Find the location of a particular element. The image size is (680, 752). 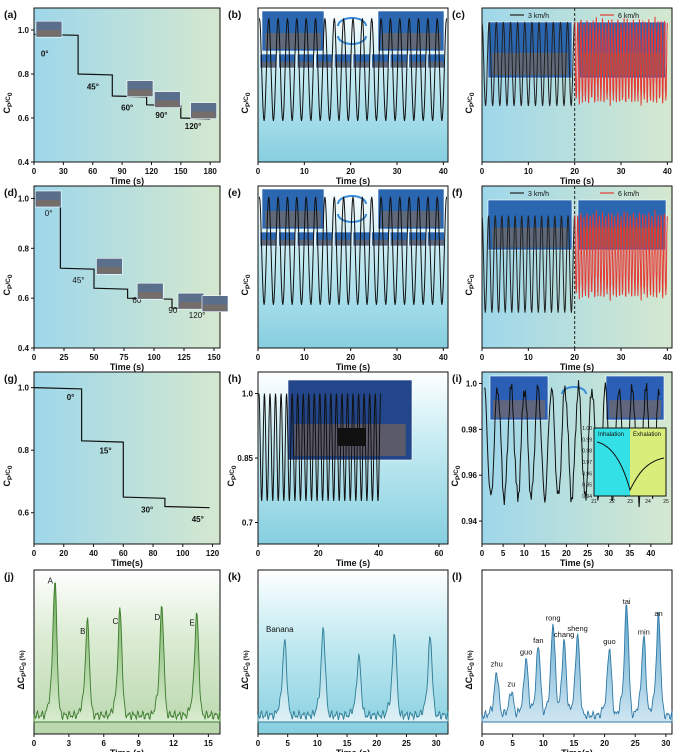

peak-label: B is located at coordinates (82, 631).